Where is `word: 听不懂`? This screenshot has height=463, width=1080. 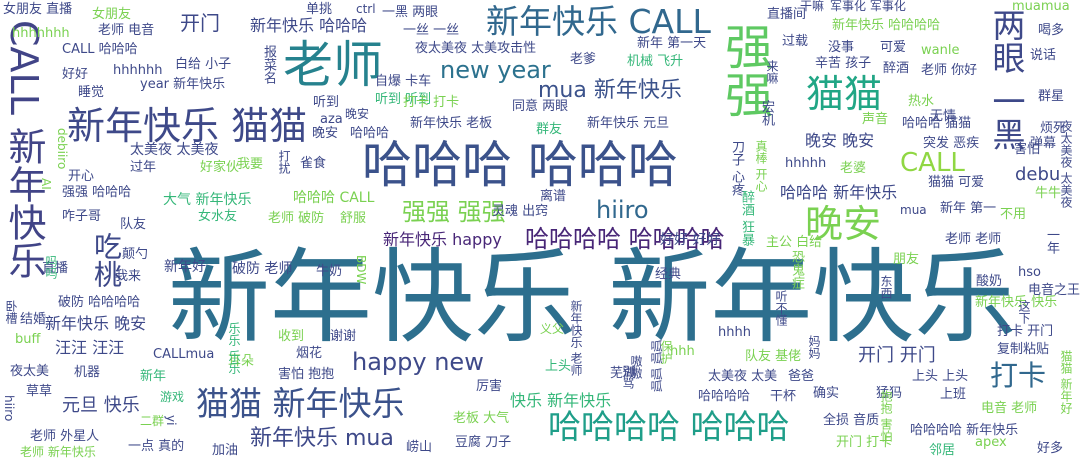 word: 听不懂 is located at coordinates (781, 308).